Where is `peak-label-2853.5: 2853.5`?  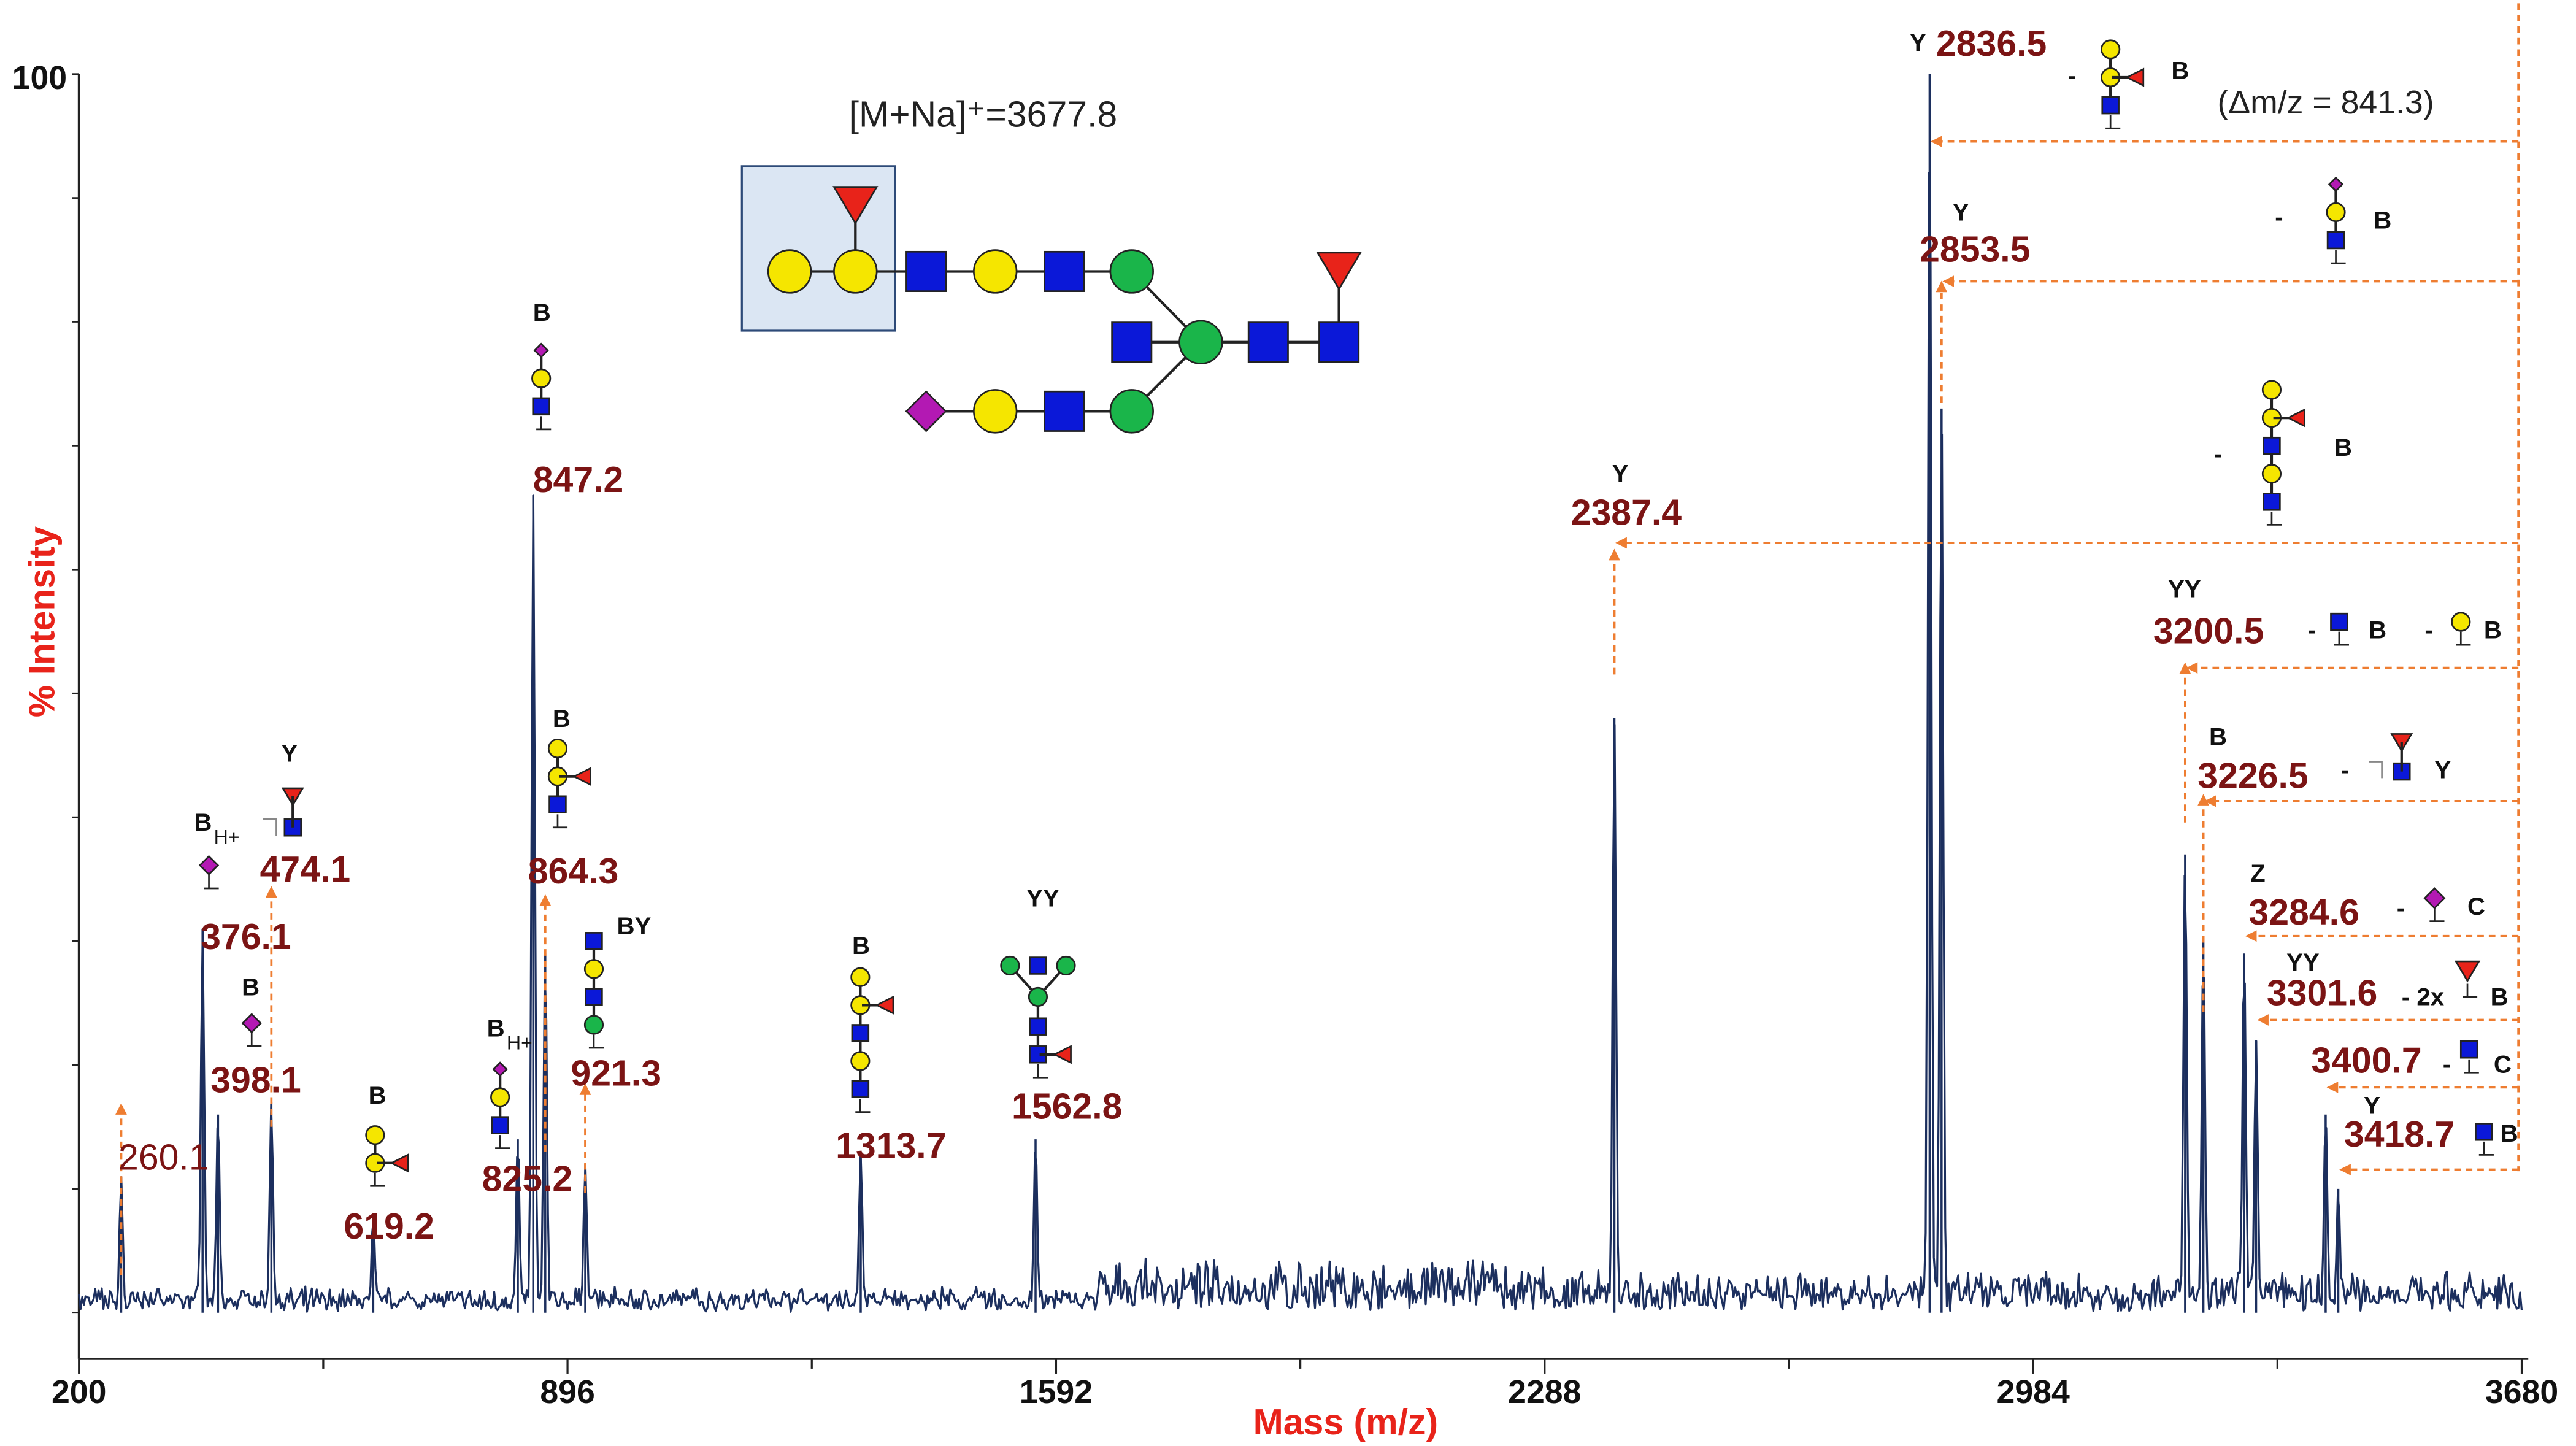
peak-label-2853.5: 2853.5 is located at coordinates (1975, 249).